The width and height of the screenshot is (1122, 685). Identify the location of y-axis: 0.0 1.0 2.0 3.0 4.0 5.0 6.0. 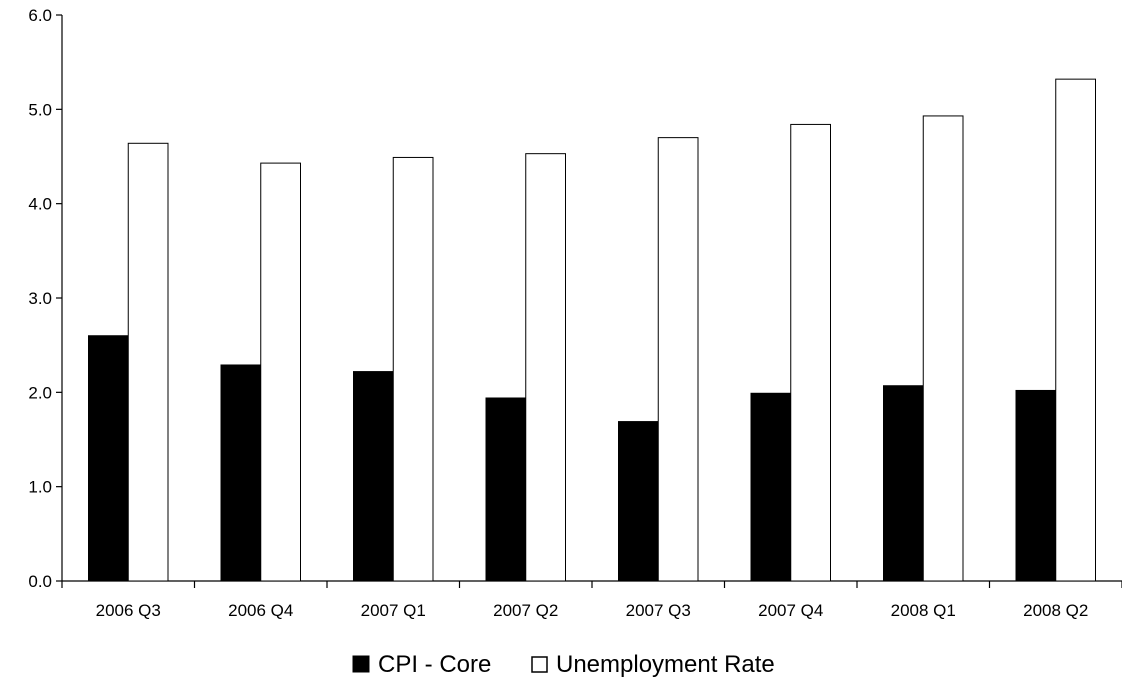
(45, 298).